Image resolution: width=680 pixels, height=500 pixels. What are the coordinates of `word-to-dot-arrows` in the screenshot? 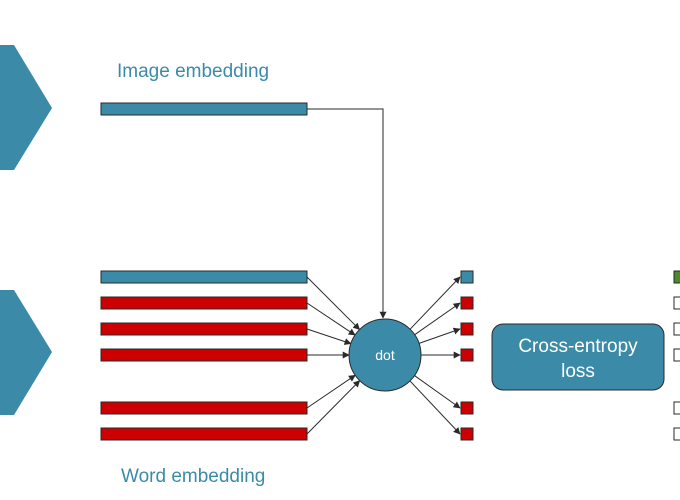 It's located at (333, 355).